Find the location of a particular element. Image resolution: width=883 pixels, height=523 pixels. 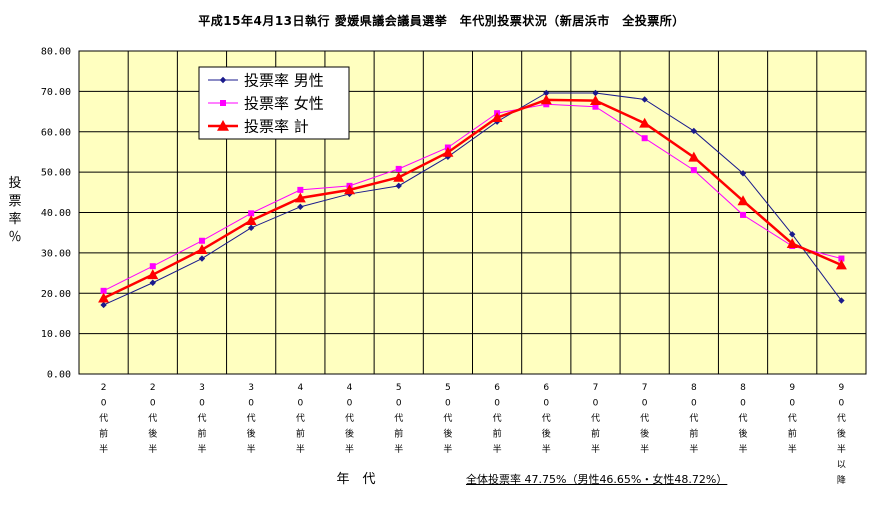

x-category-label: 8 0 代後半 is located at coordinates (743, 419).